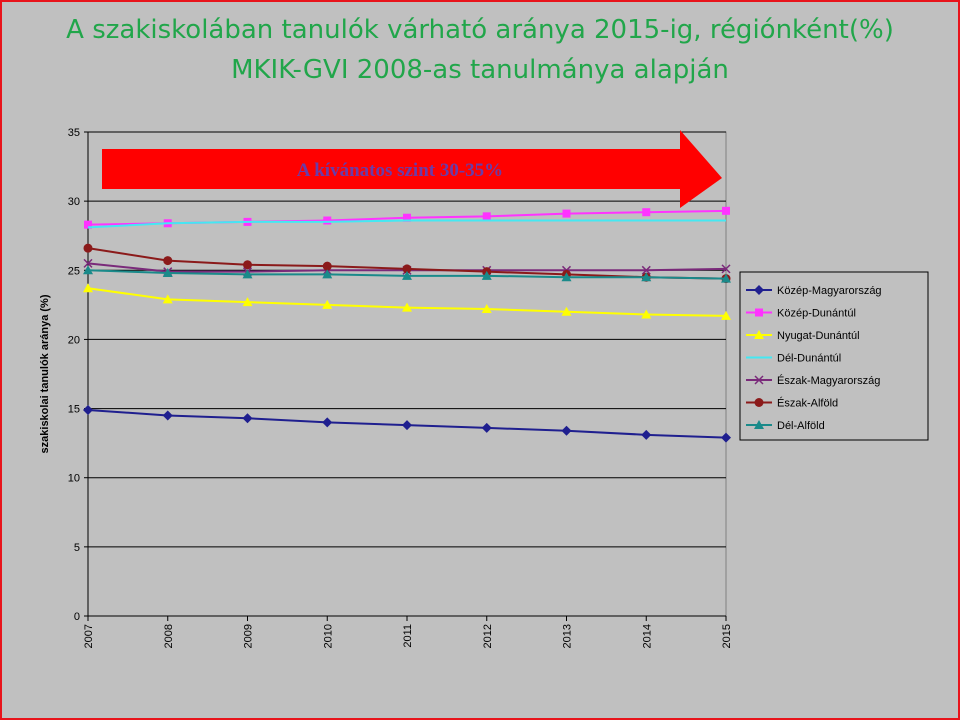 This screenshot has height=720, width=960. I want to click on legend-label: Közép-Dunántúl, so click(816, 314).